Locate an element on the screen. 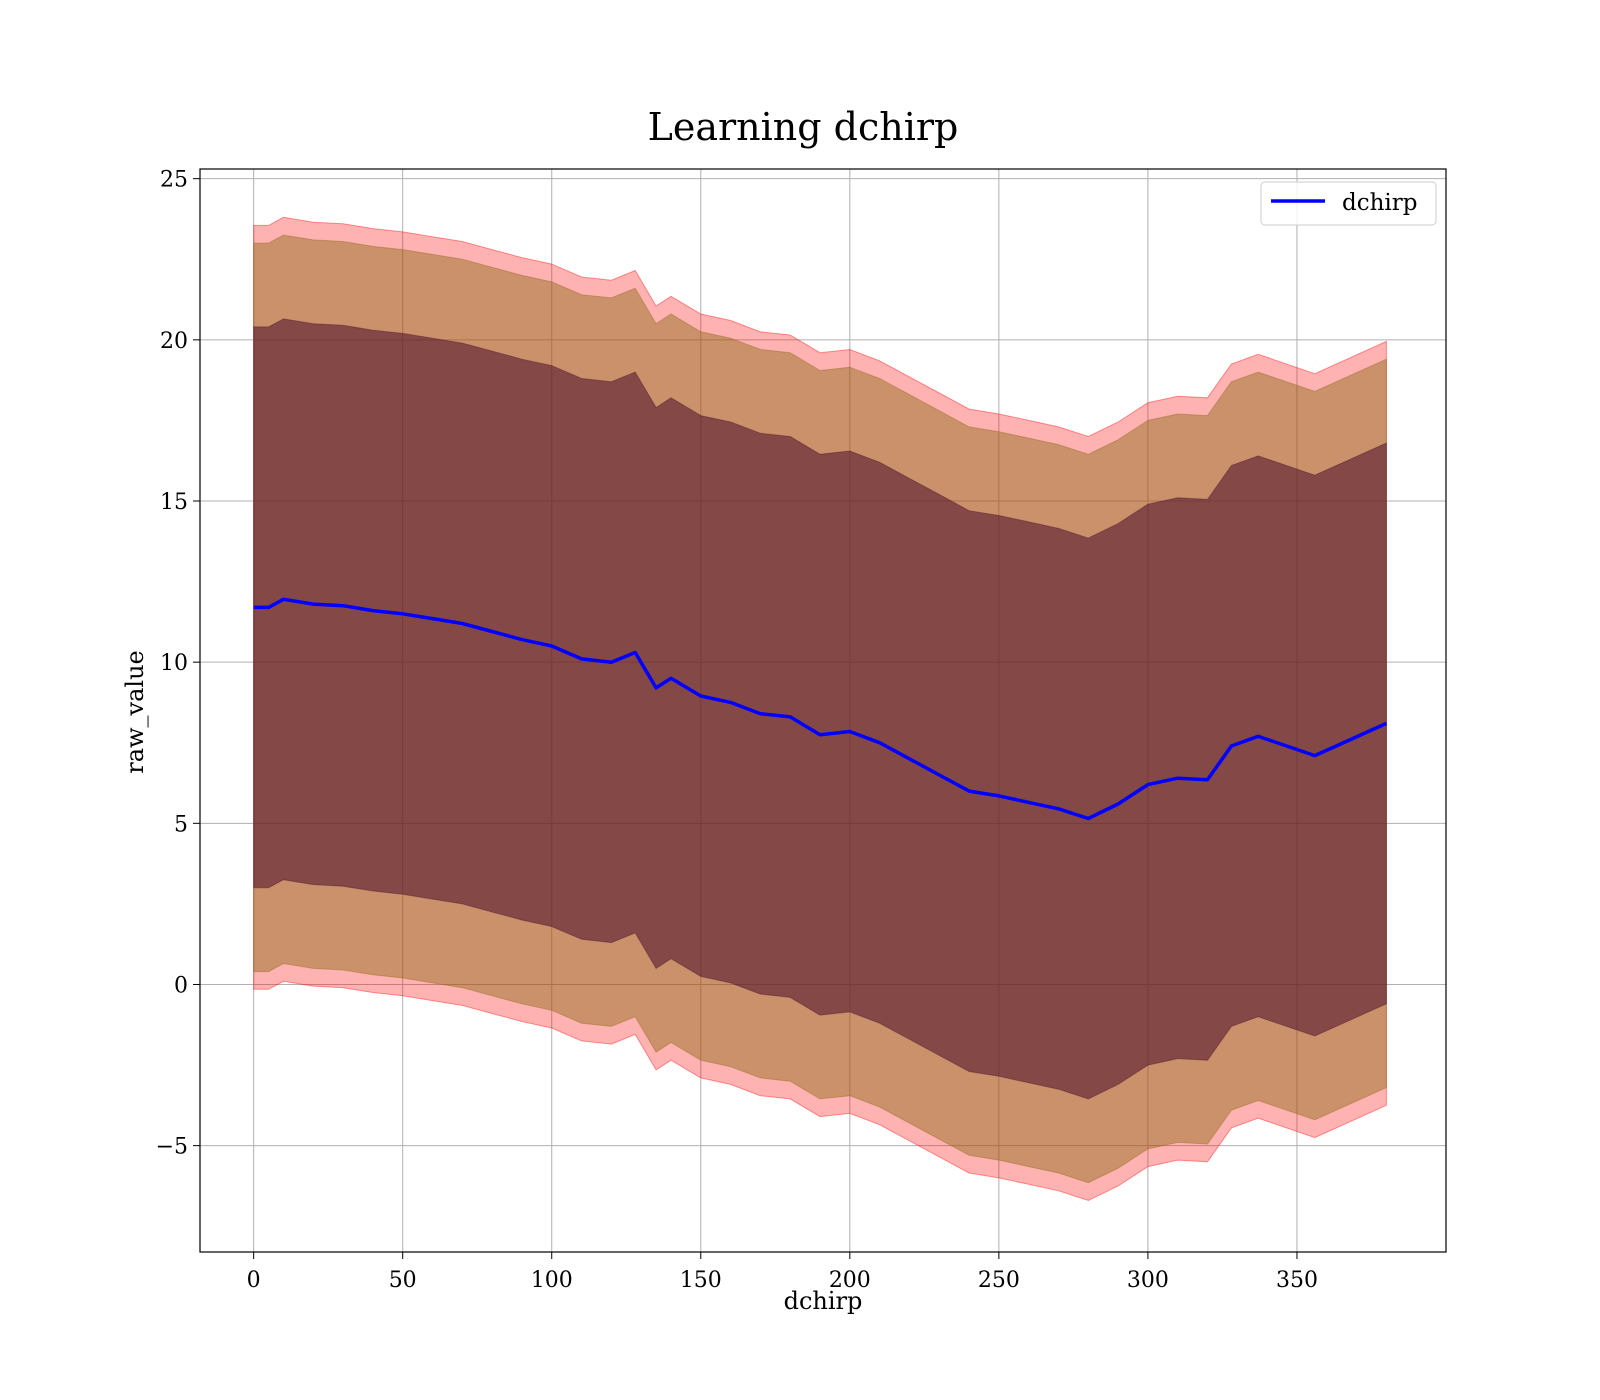  y-tick-label-3: 10 is located at coordinates (174, 663).